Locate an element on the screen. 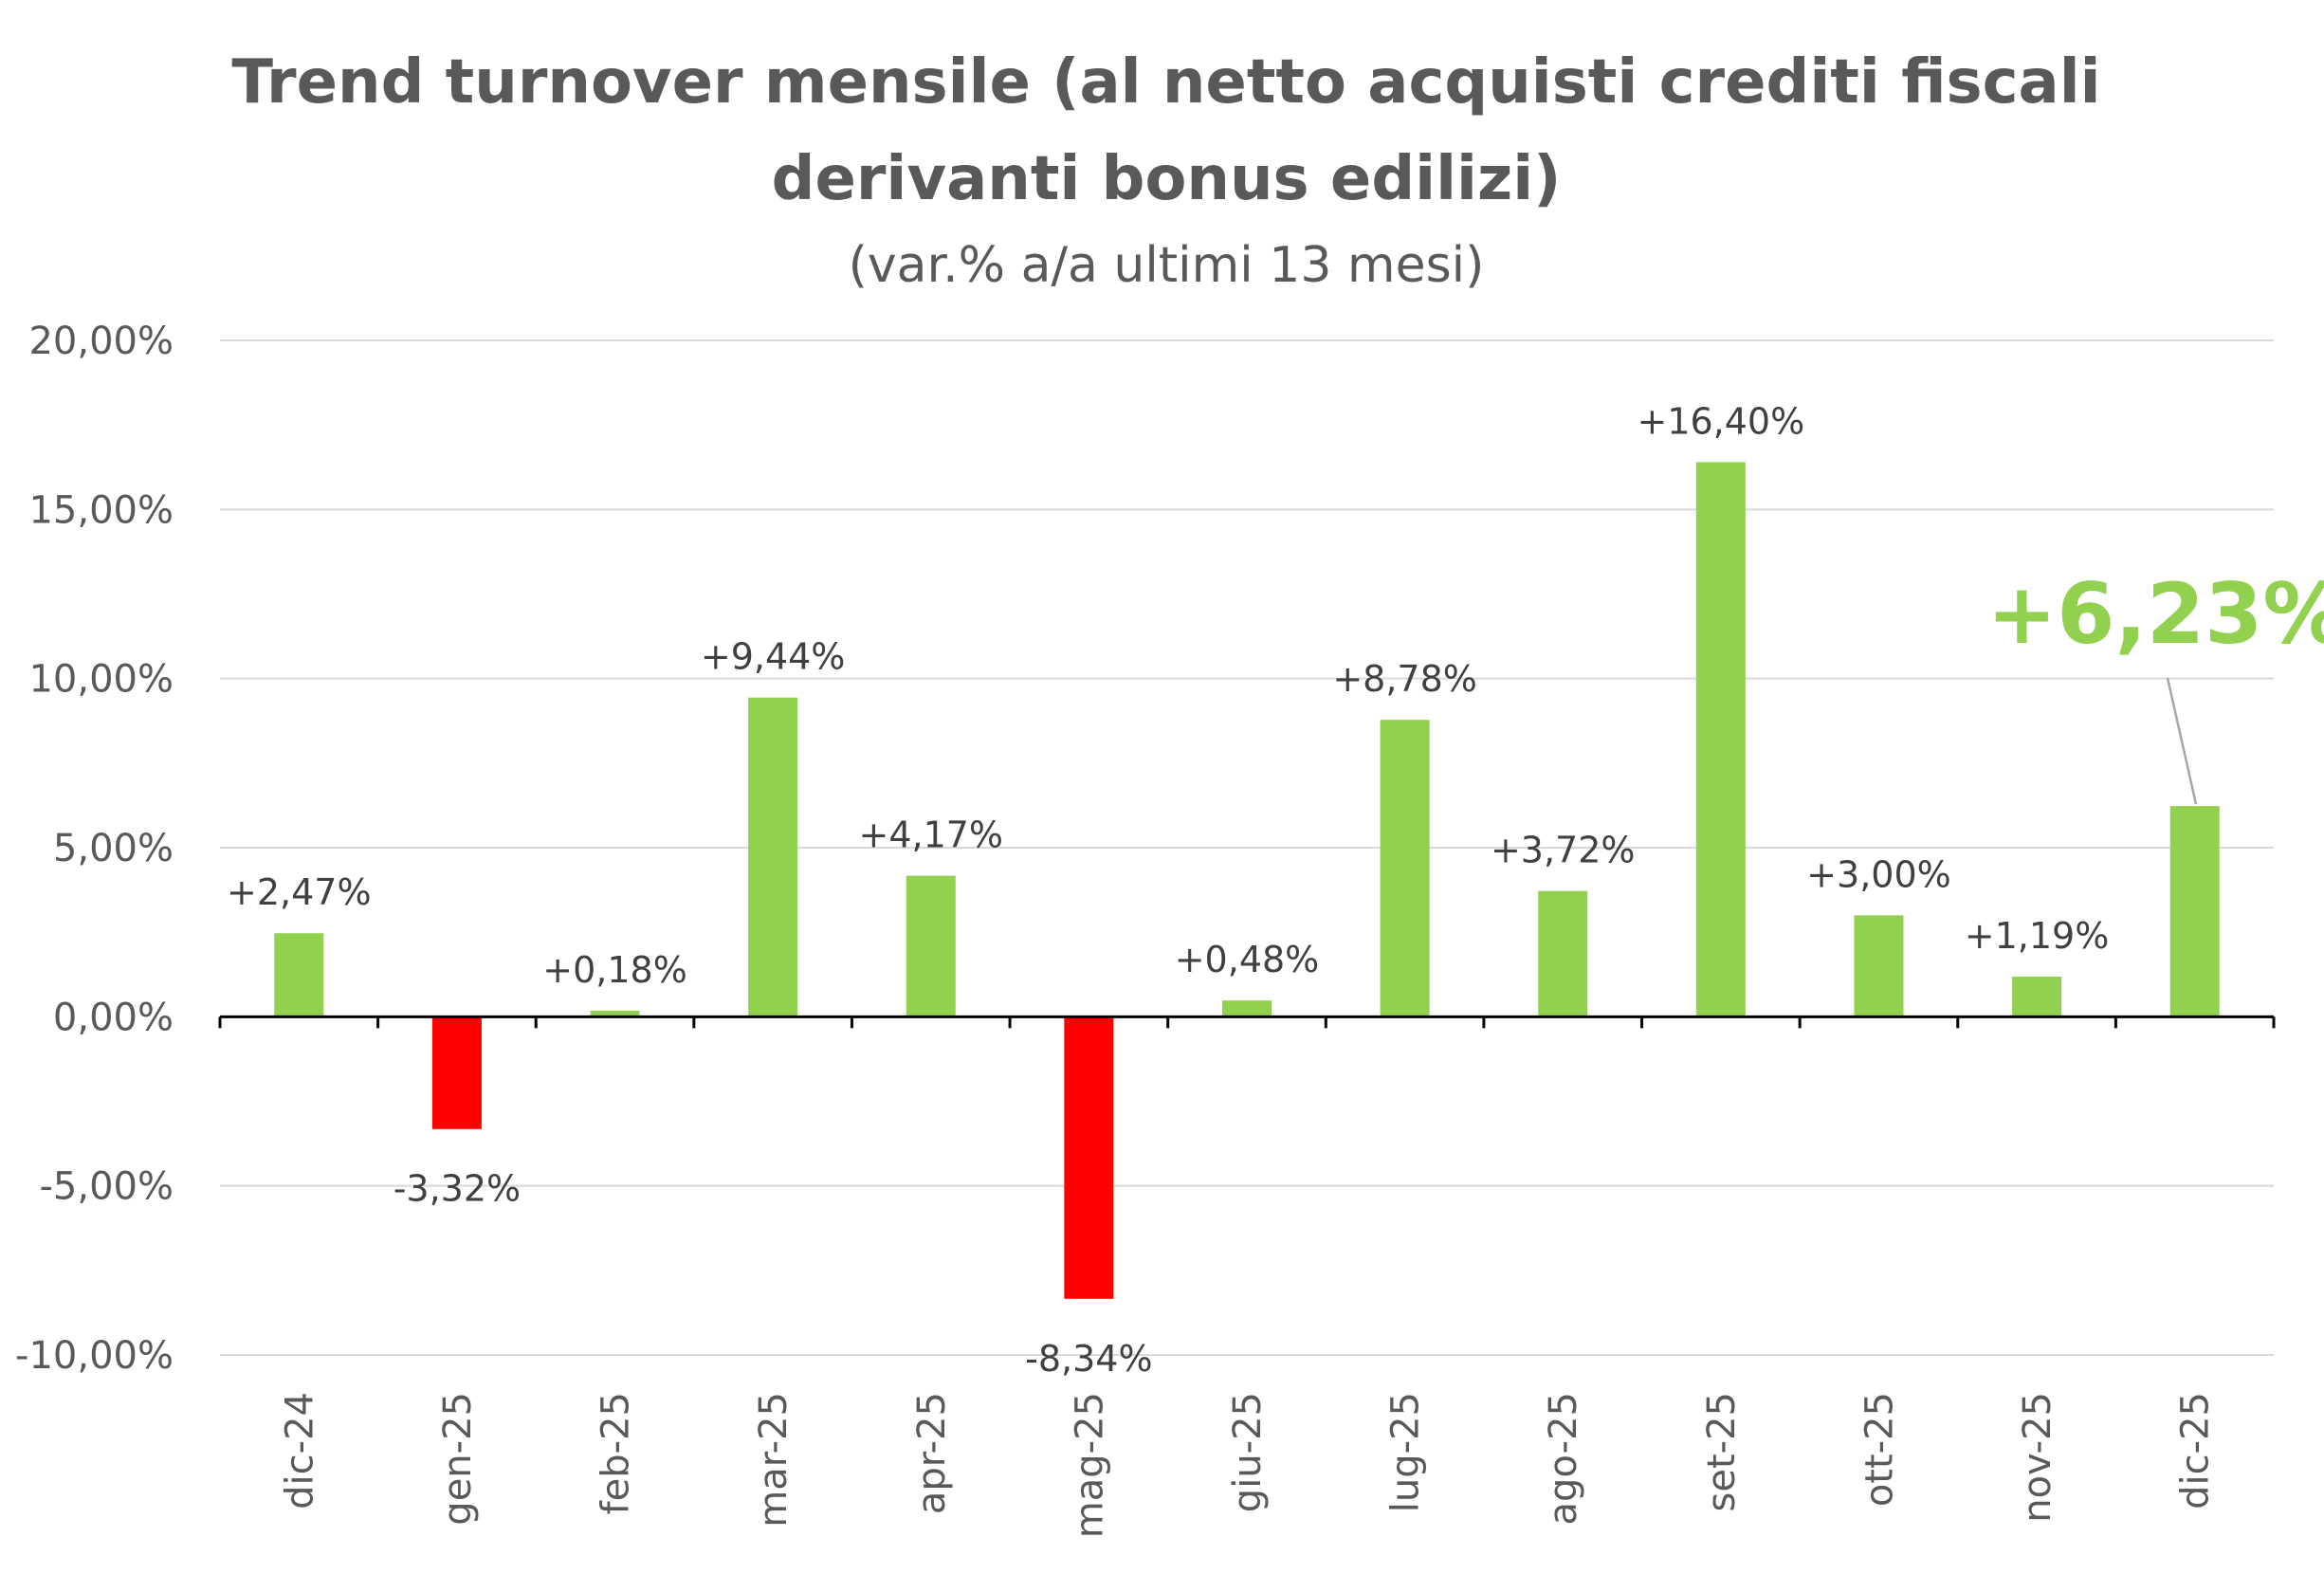 The height and width of the screenshot is (1592, 2324). x-tick-label: mag-25 is located at coordinates (1089, 1465).